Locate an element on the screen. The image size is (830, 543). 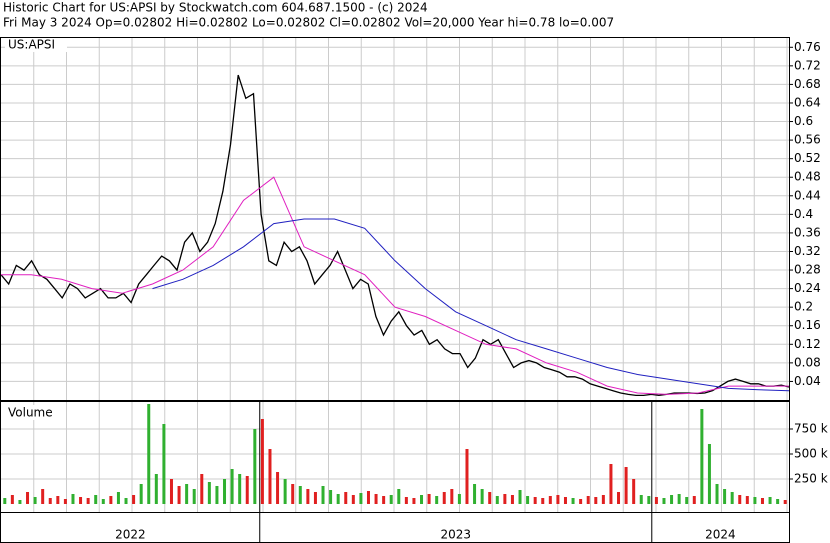
y-tick-label: 500 k is located at coordinates (811, 454).